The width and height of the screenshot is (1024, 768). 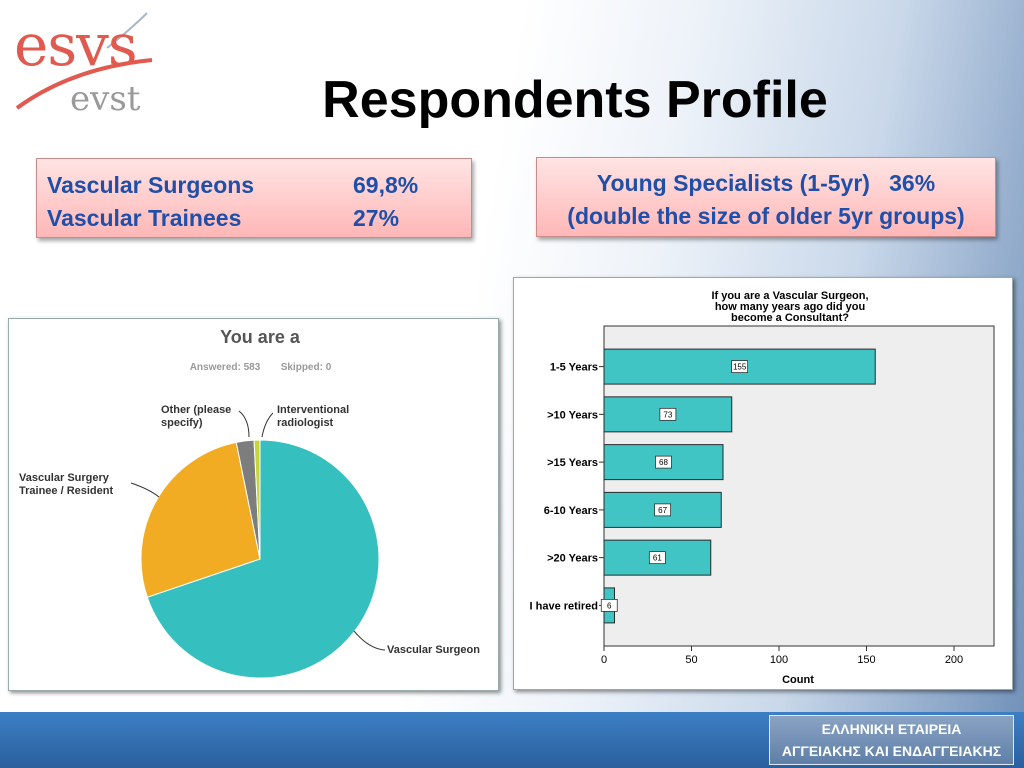 I want to click on bar-data-label: 6, so click(x=609, y=605).